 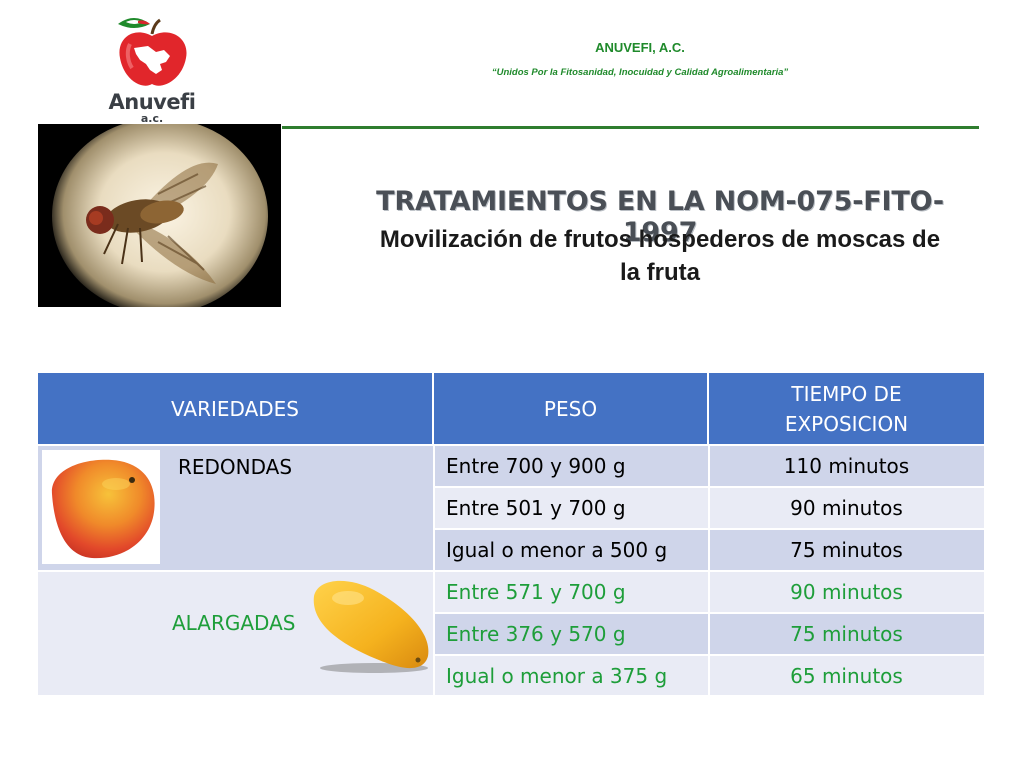 I want to click on anuvefi-logo: Anuvefi a.c., so click(x=152, y=69).